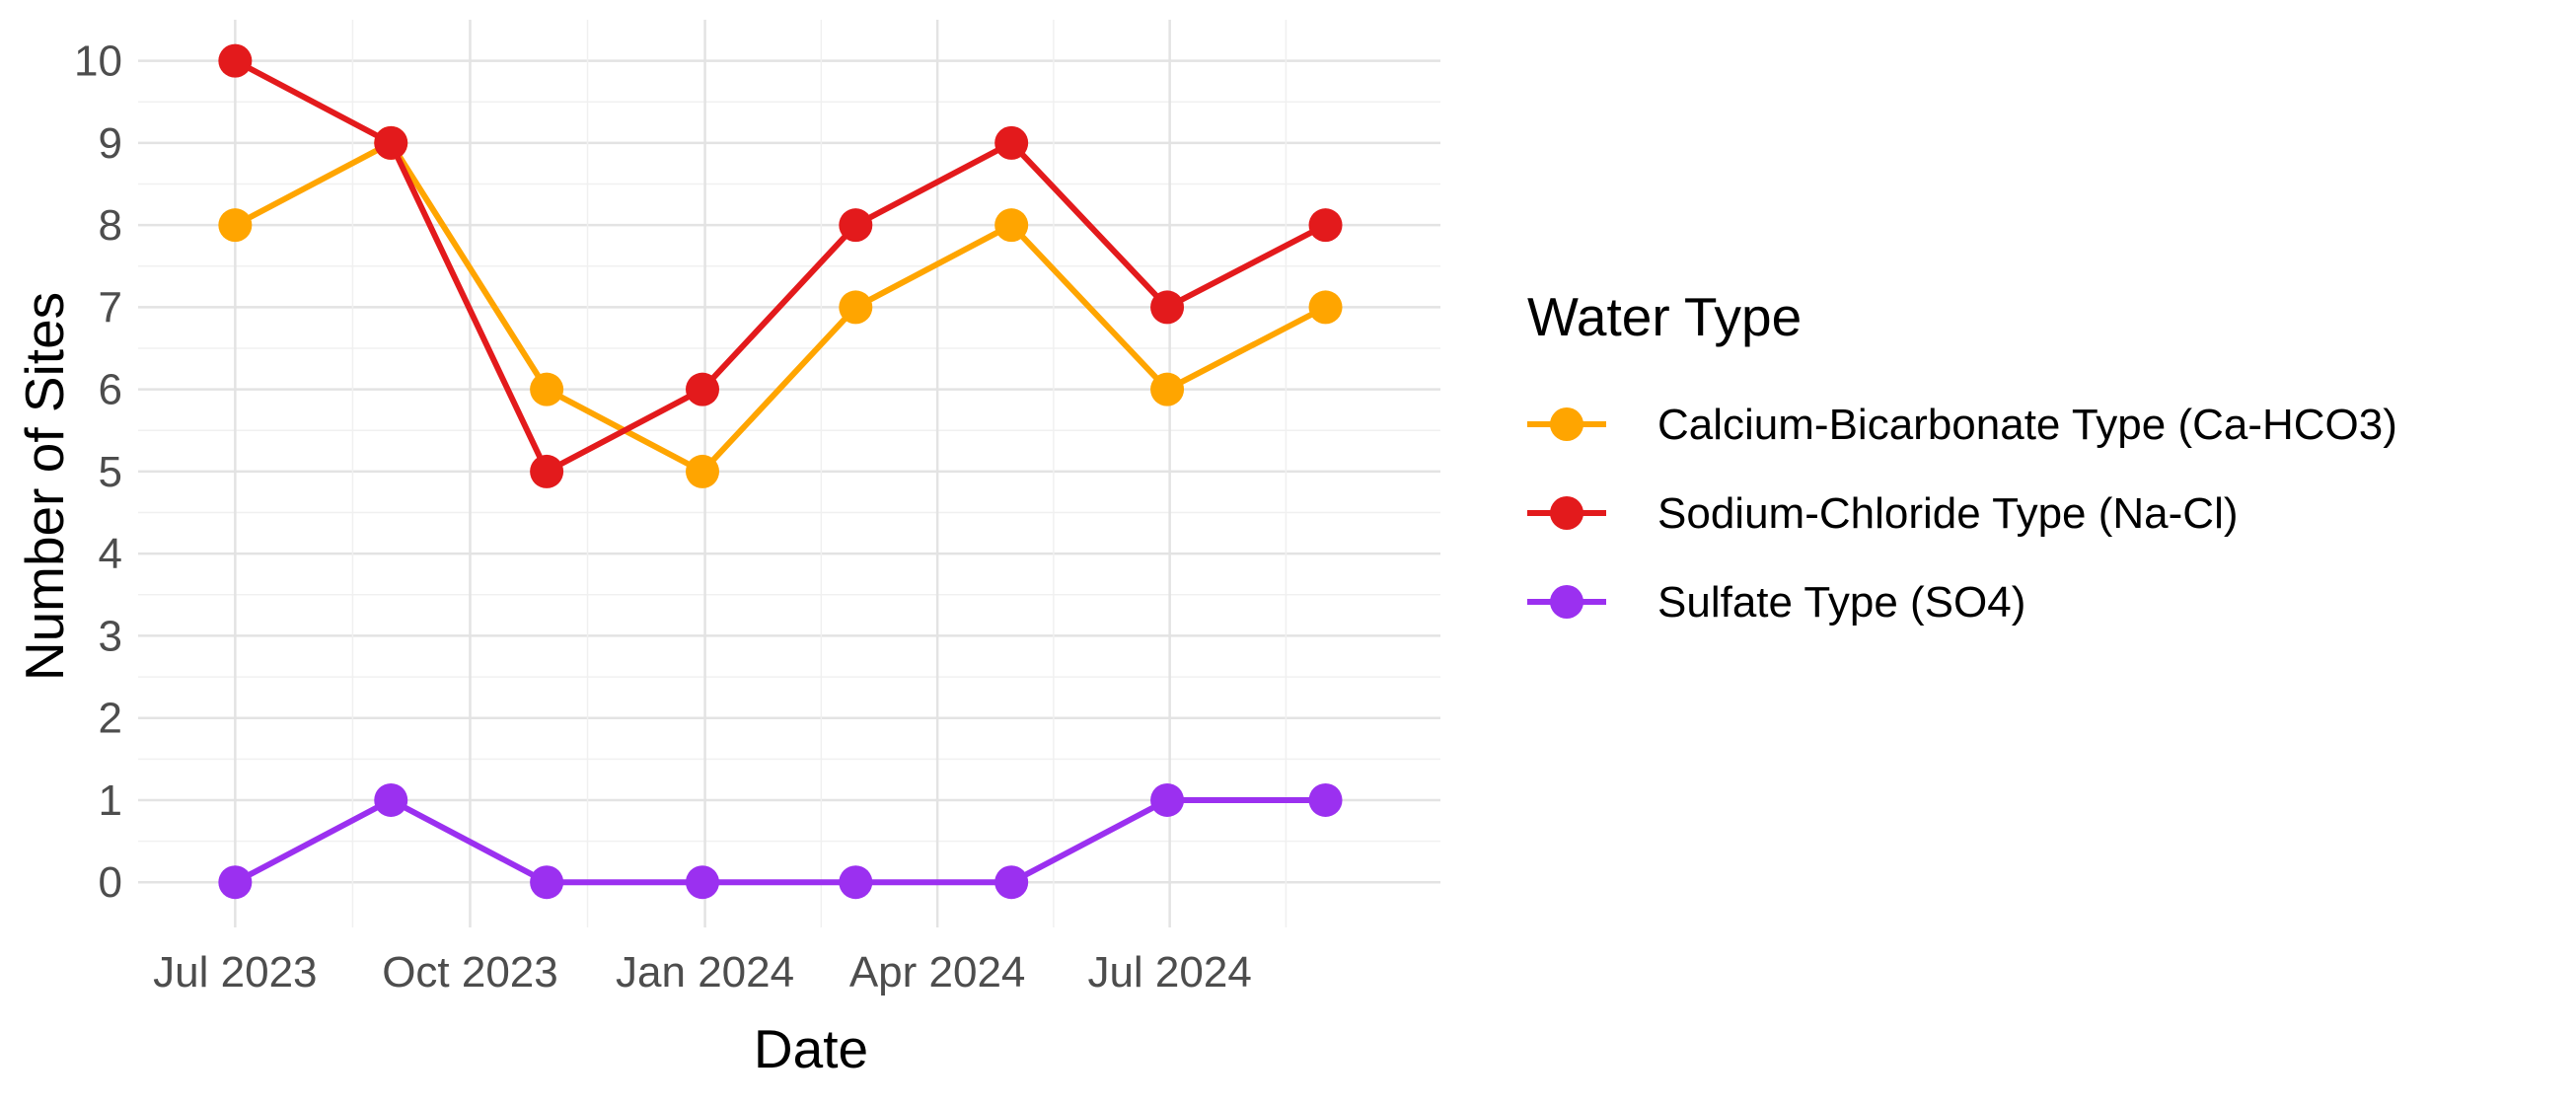  Describe the element at coordinates (110, 800) in the screenshot. I see `y-tick-label: 1` at that location.